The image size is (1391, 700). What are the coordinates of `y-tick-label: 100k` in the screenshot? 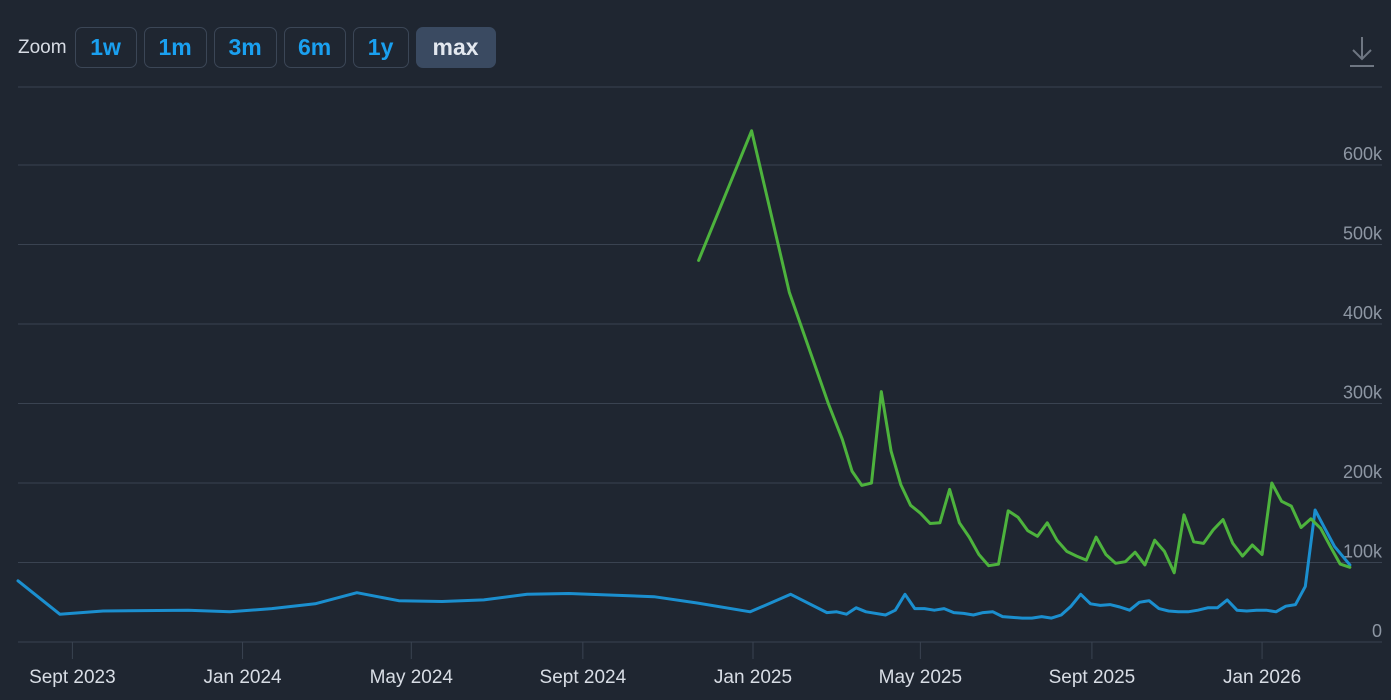 It's located at (1363, 552).